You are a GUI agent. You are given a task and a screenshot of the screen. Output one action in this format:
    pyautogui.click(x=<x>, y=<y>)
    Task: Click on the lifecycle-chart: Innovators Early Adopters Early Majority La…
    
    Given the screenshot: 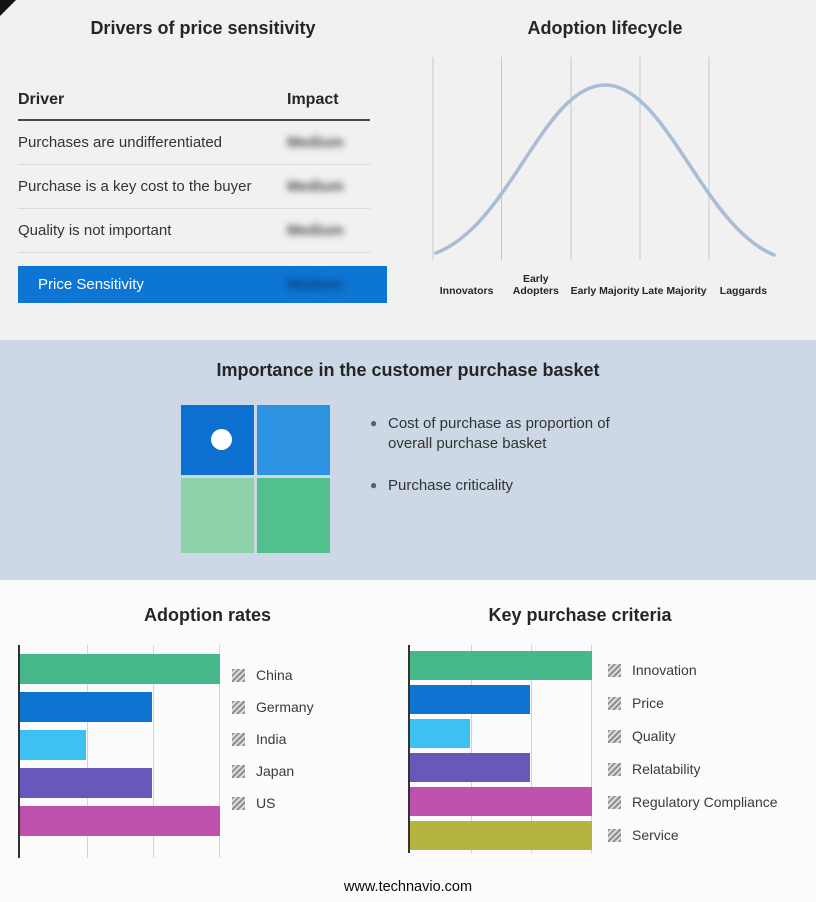 What is the action you would take?
    pyautogui.click(x=605, y=178)
    